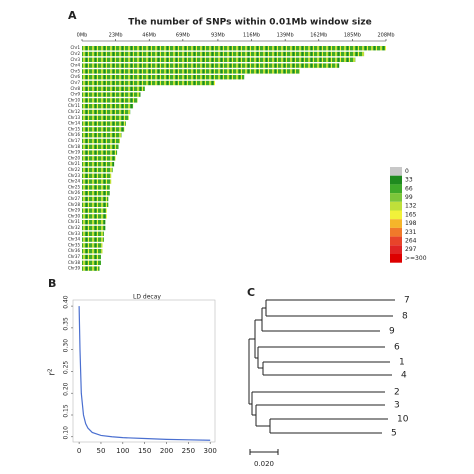 This screenshot has height=474, width=474. What do you see at coordinates (74, 157) in the screenshot?
I see `category-label: Chr20` at bounding box center [74, 157].